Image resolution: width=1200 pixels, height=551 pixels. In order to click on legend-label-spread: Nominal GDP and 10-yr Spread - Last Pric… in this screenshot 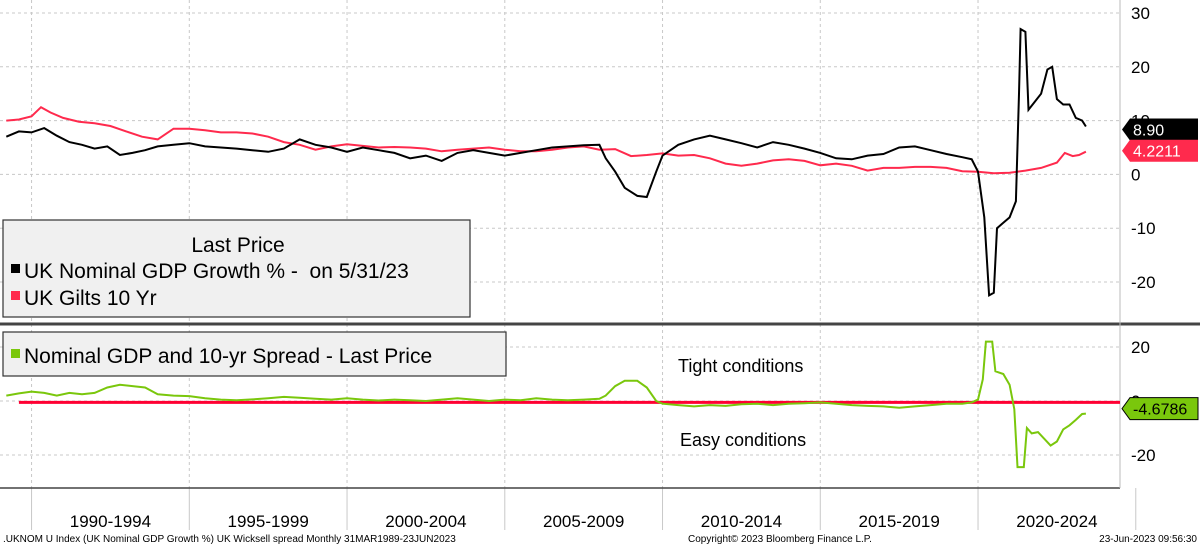, I will do `click(228, 356)`.